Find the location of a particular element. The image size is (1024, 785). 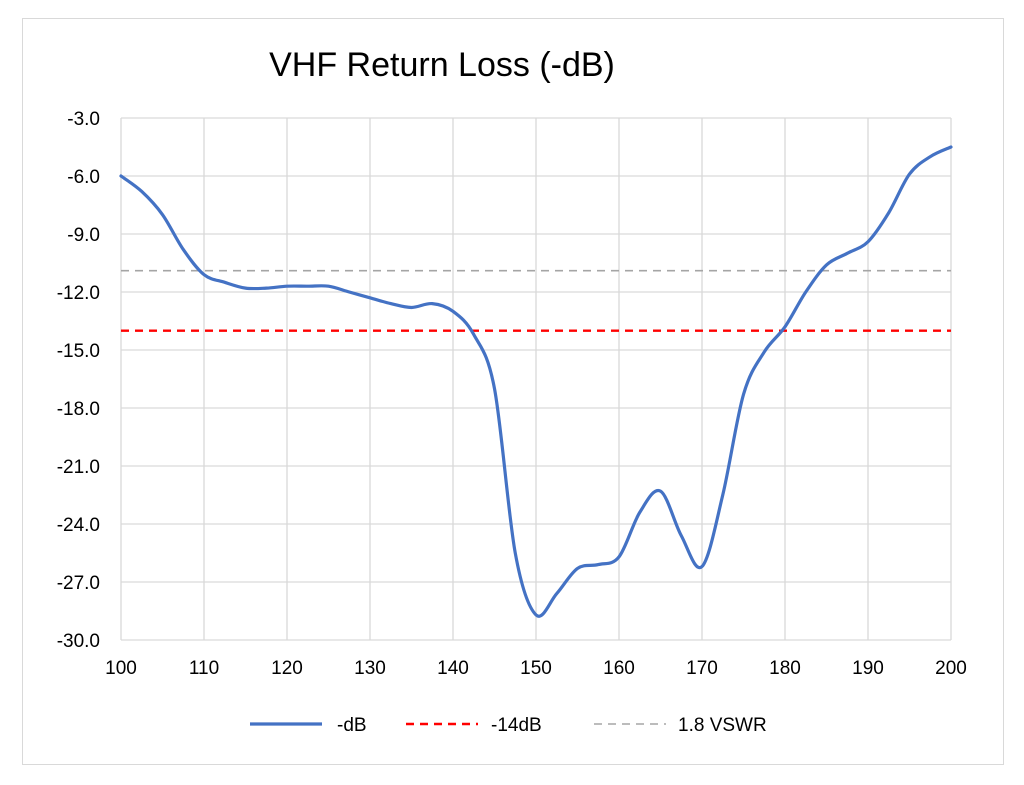

y-tick-label: -3.0 is located at coordinates (83, 119).